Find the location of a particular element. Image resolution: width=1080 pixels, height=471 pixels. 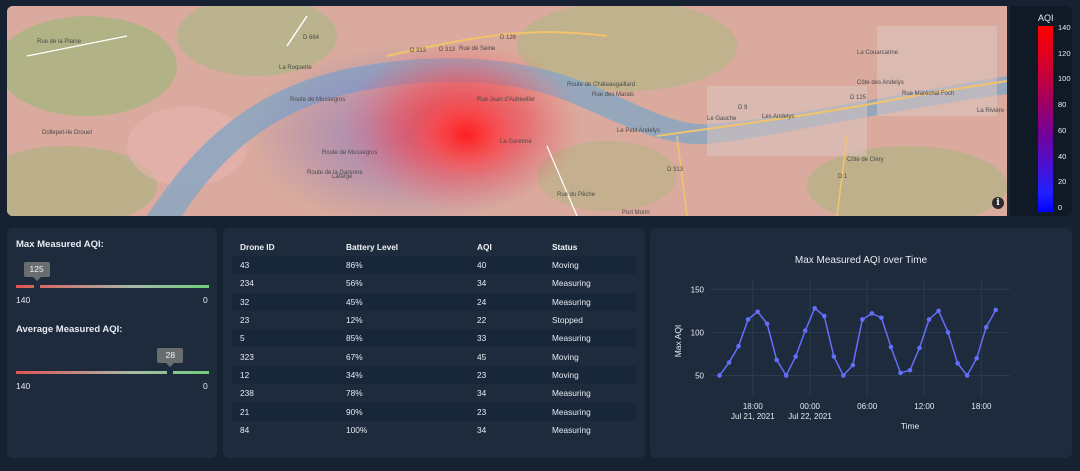

avg-aqi-label: Average Measured AQI: is located at coordinates (69, 329).